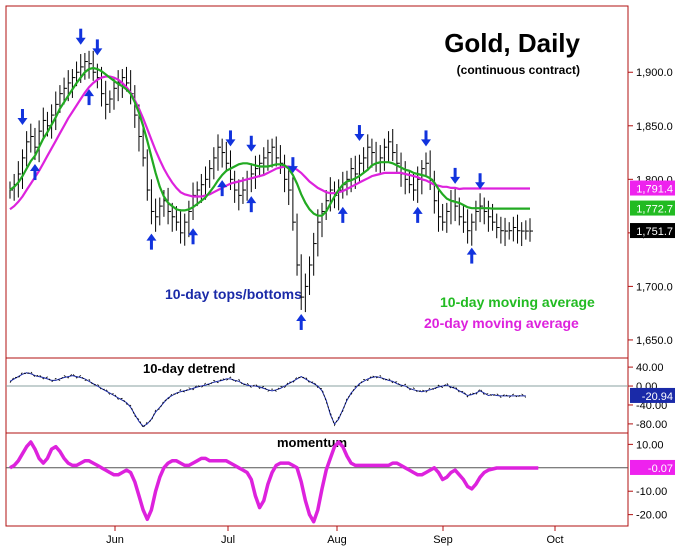  I want to click on detrend-tick-label: -40.00, so click(651, 406).